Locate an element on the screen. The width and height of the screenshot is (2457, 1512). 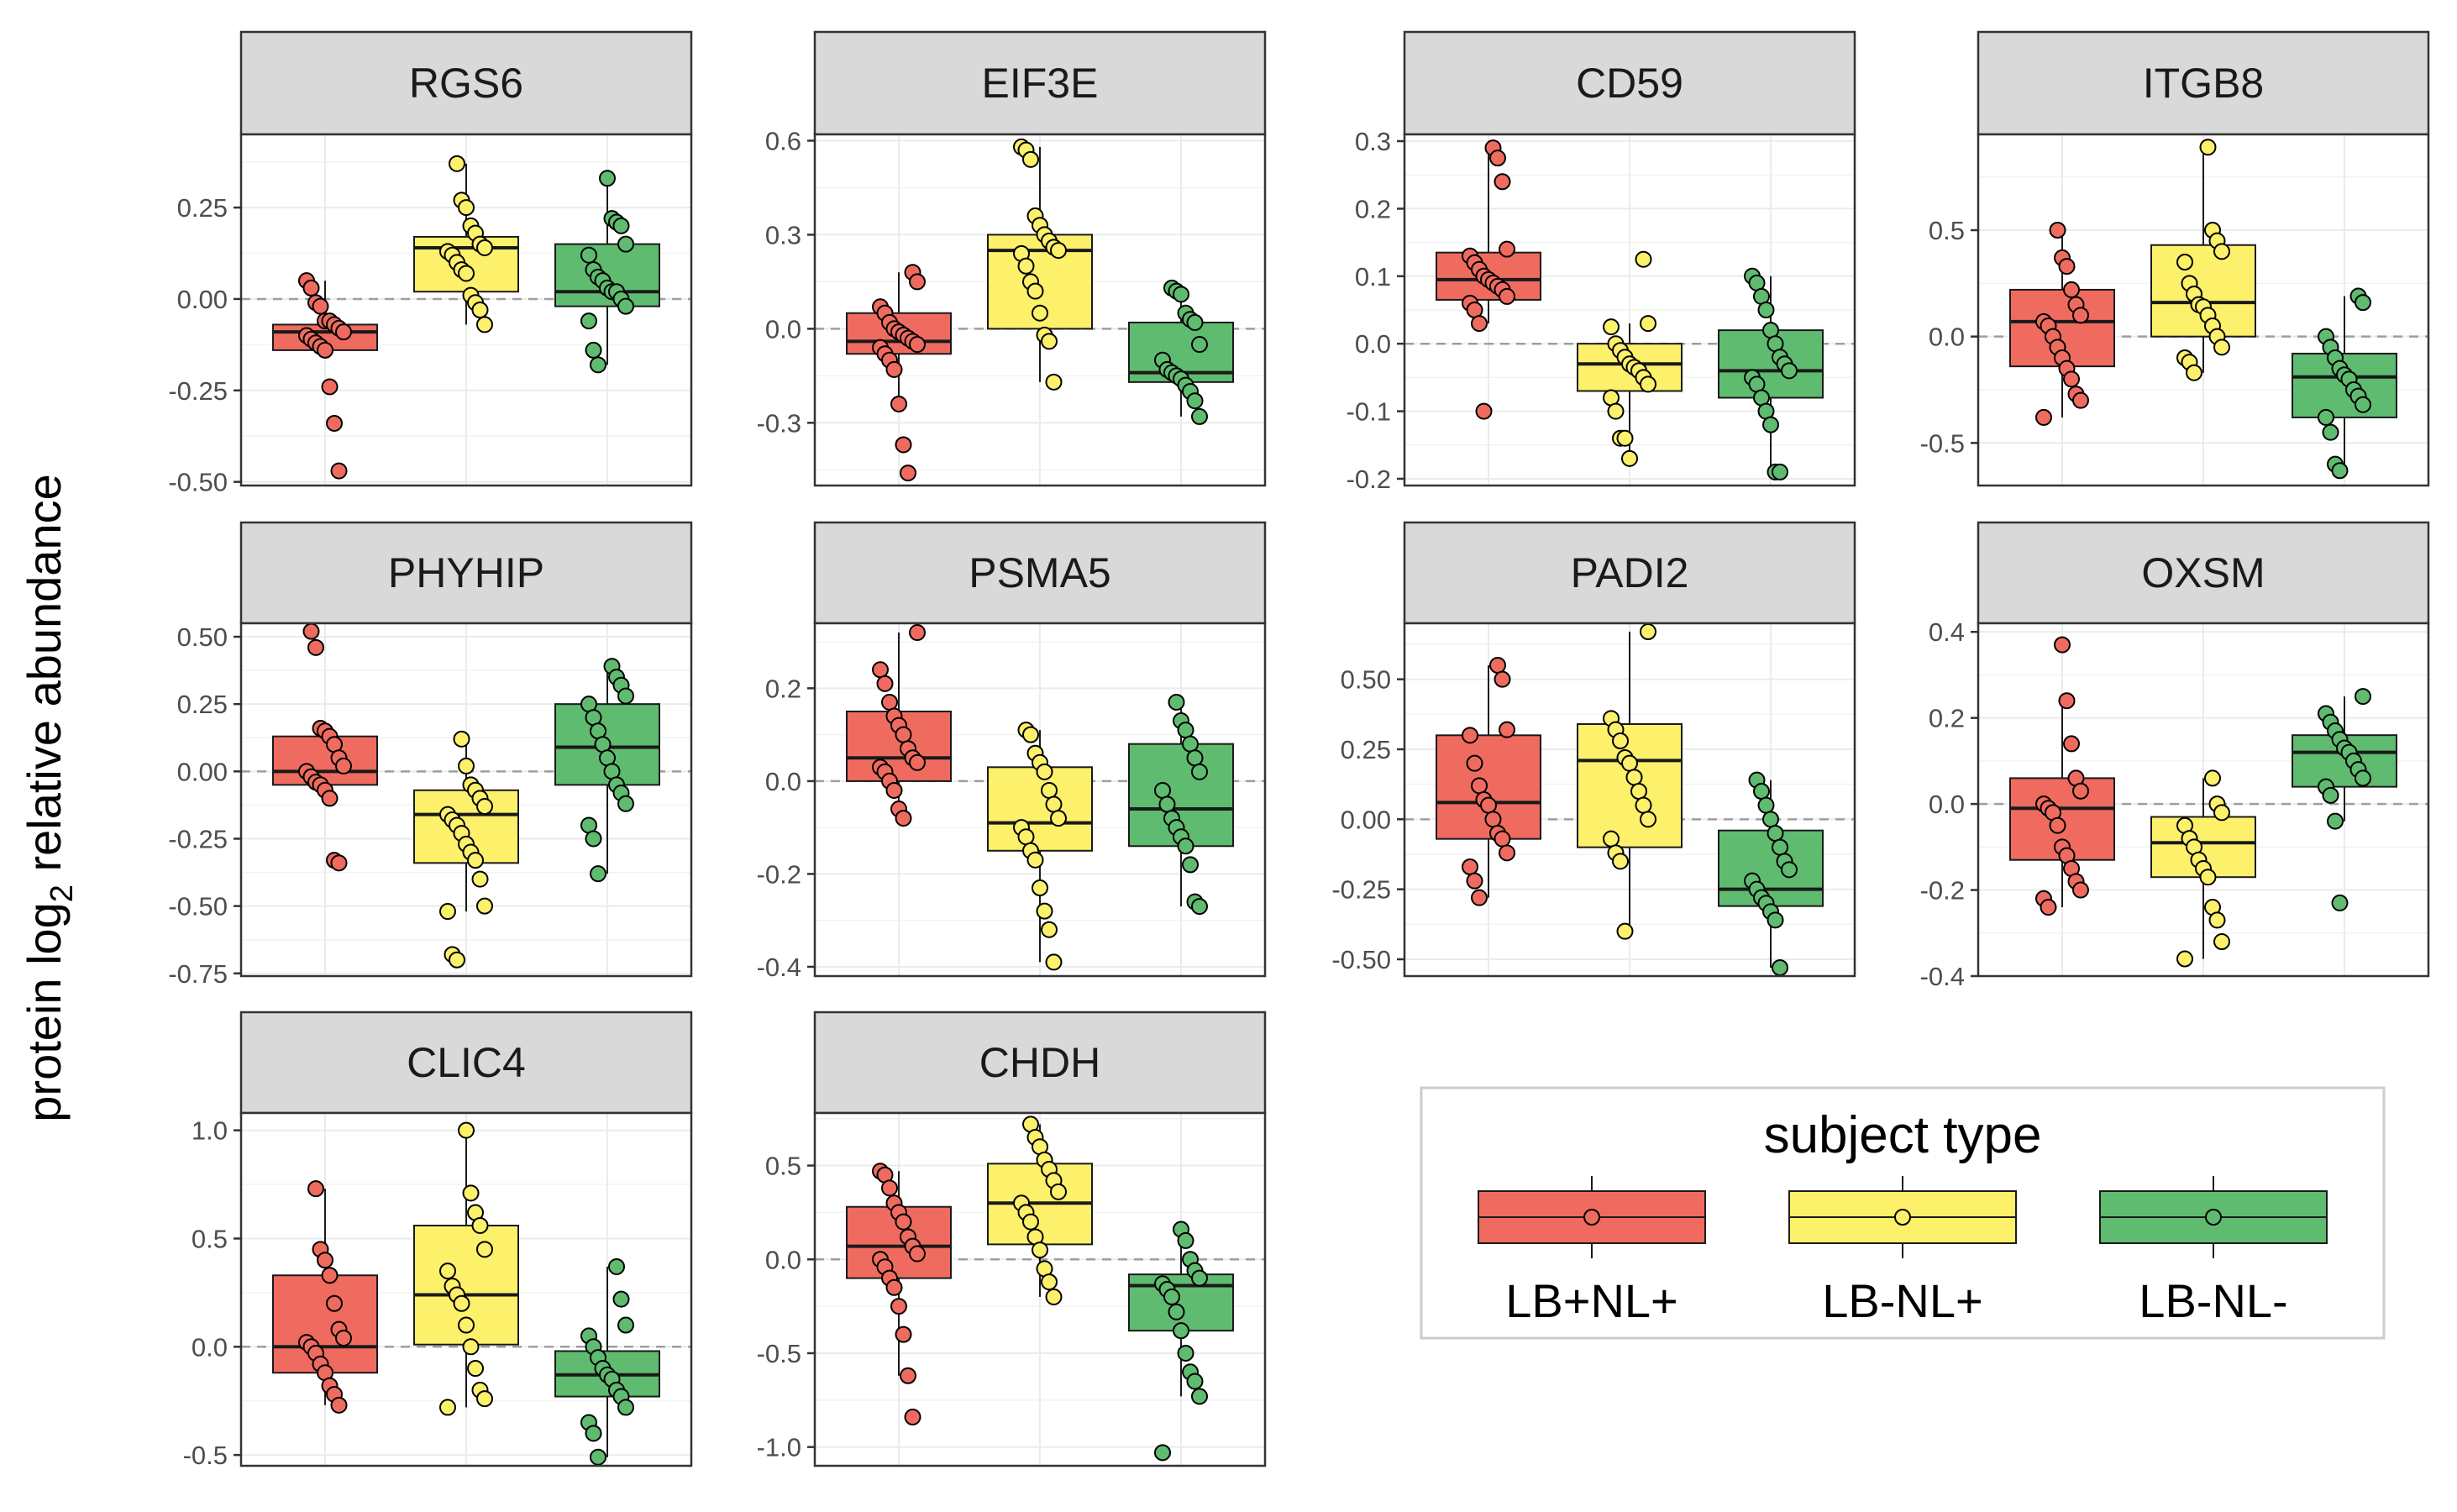
y-tick-label: 0.6 is located at coordinates (783, 140).